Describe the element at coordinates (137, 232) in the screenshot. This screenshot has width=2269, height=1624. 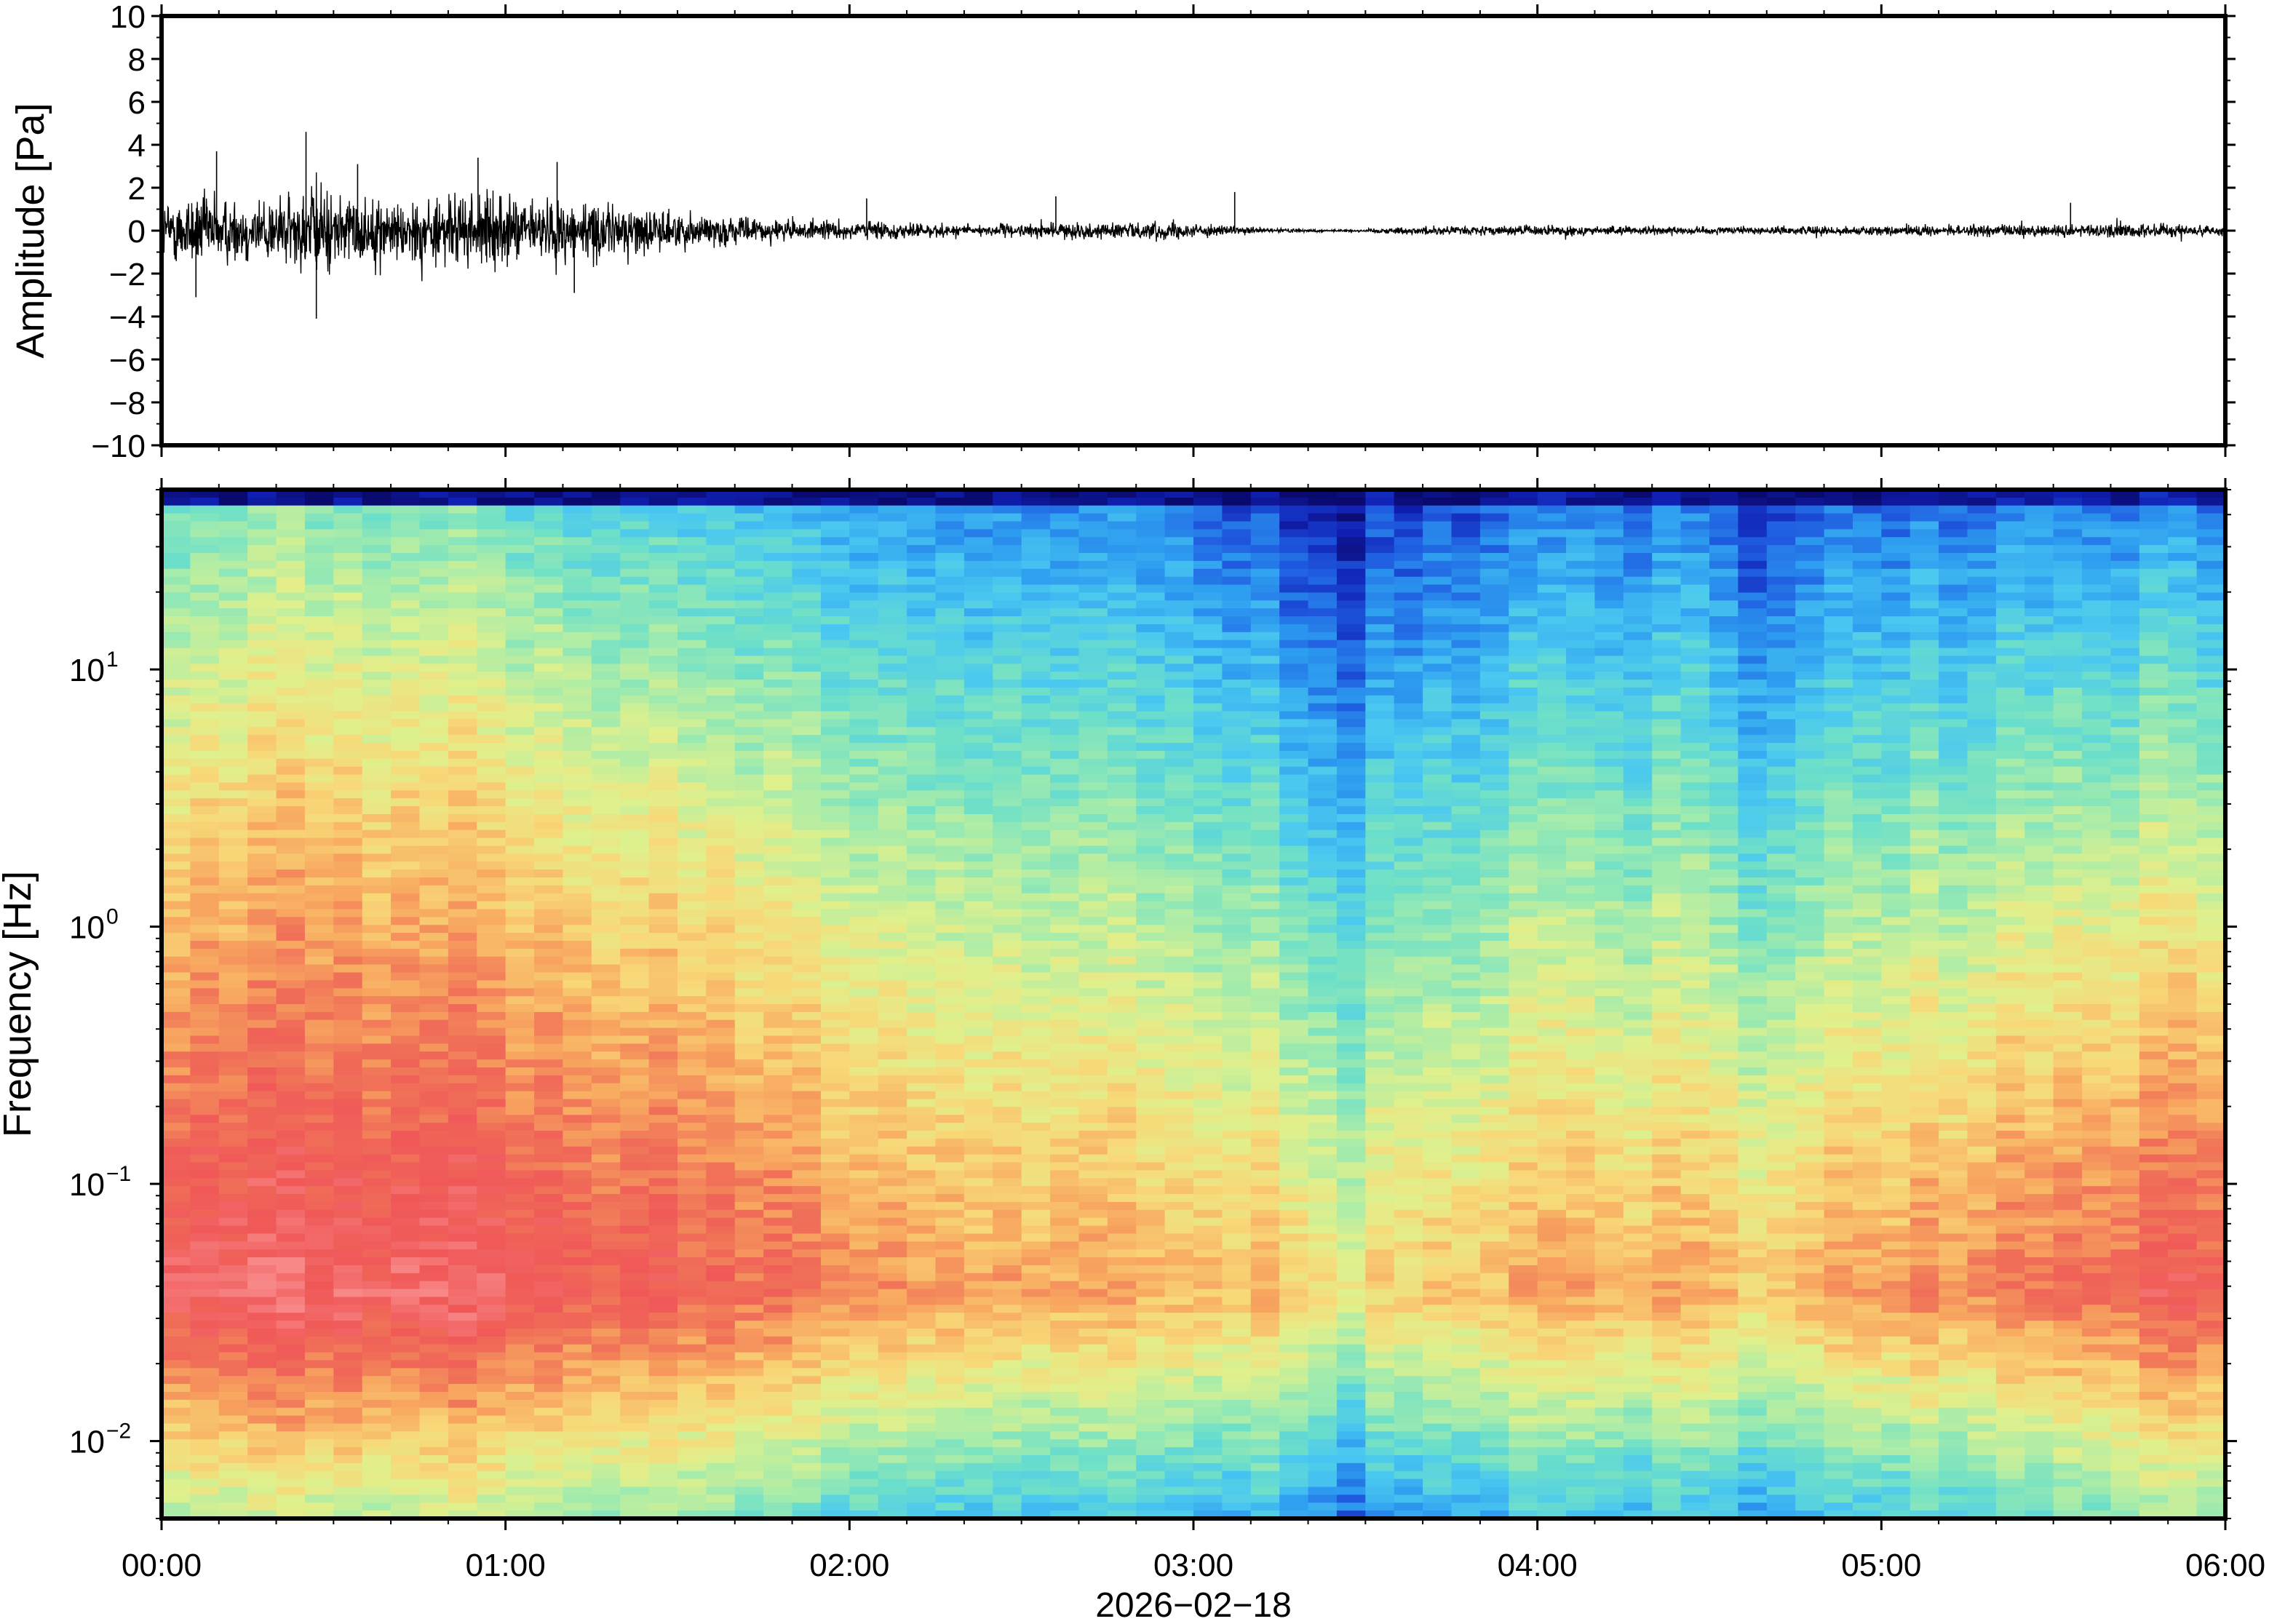
I see `waveform-ytick-label: 0` at that location.